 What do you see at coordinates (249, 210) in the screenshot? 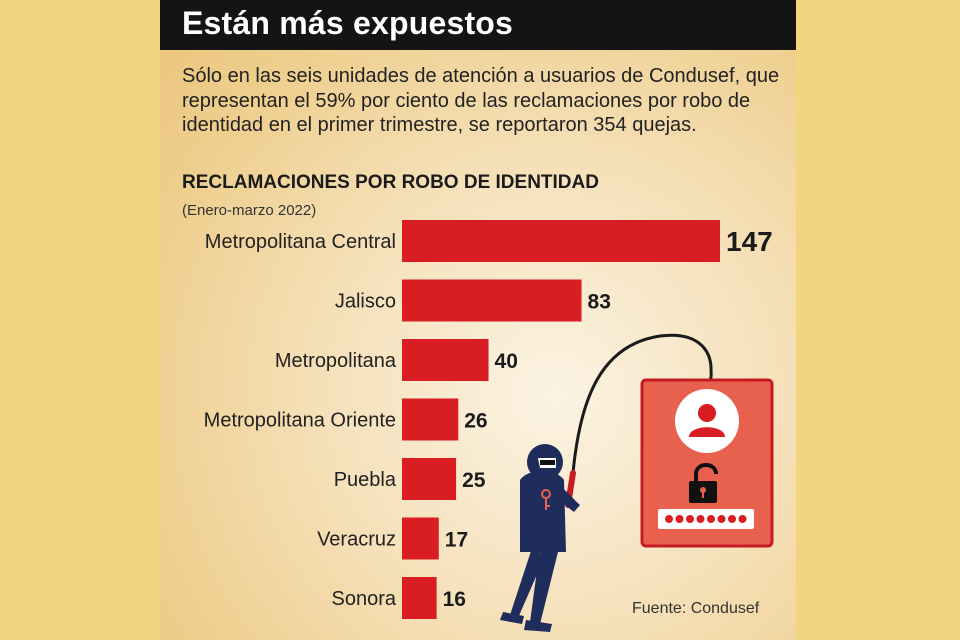
I see `chart-subtitle: (Enero-marzo 2022)` at bounding box center [249, 210].